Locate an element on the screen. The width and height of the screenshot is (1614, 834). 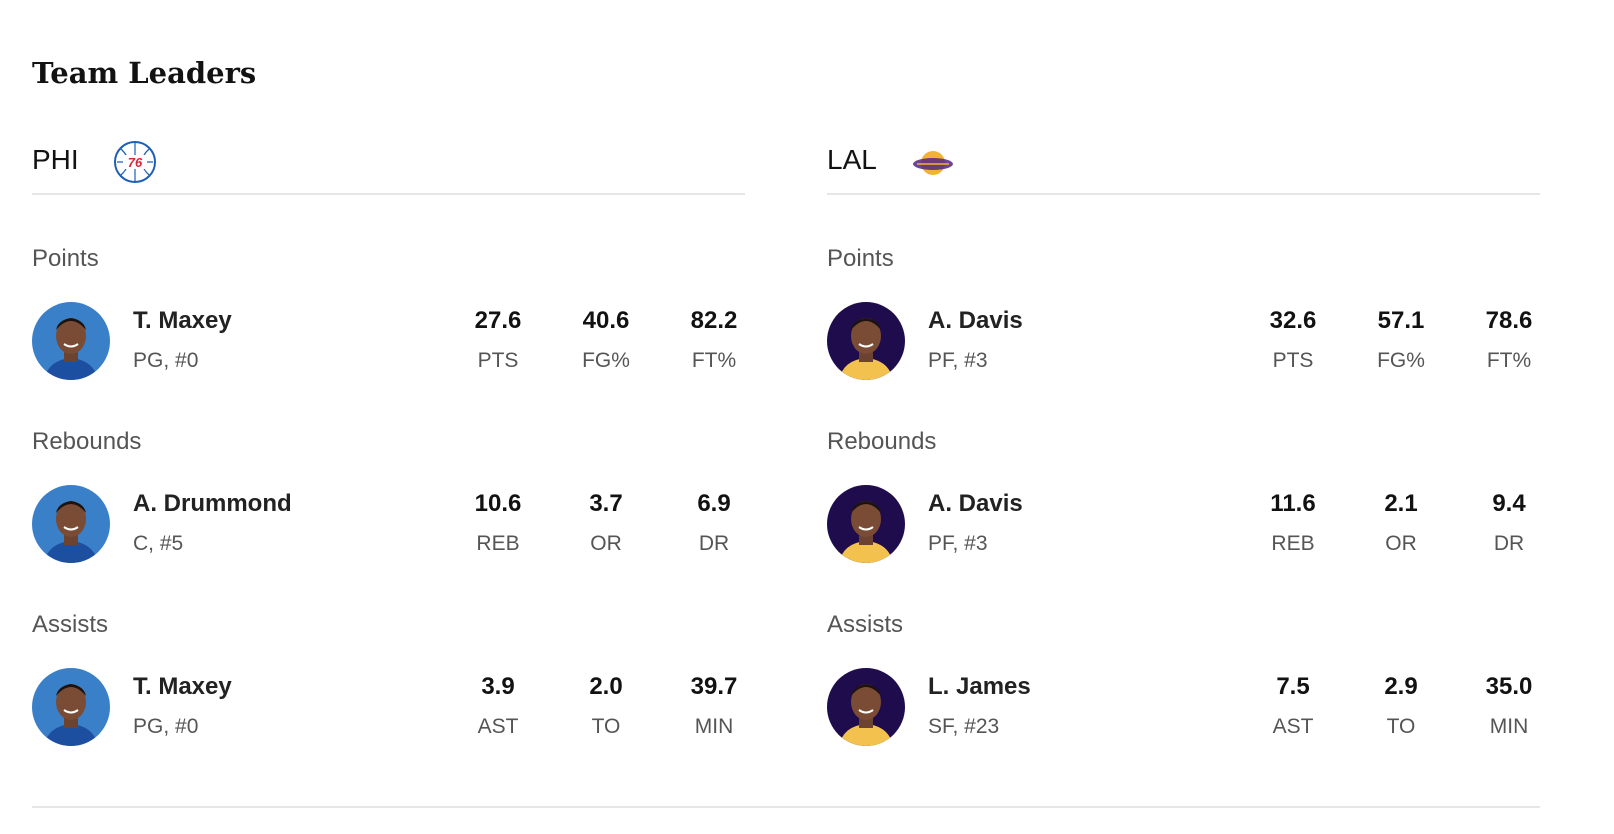
stat-value: 3.9 is located at coordinates (498, 686).